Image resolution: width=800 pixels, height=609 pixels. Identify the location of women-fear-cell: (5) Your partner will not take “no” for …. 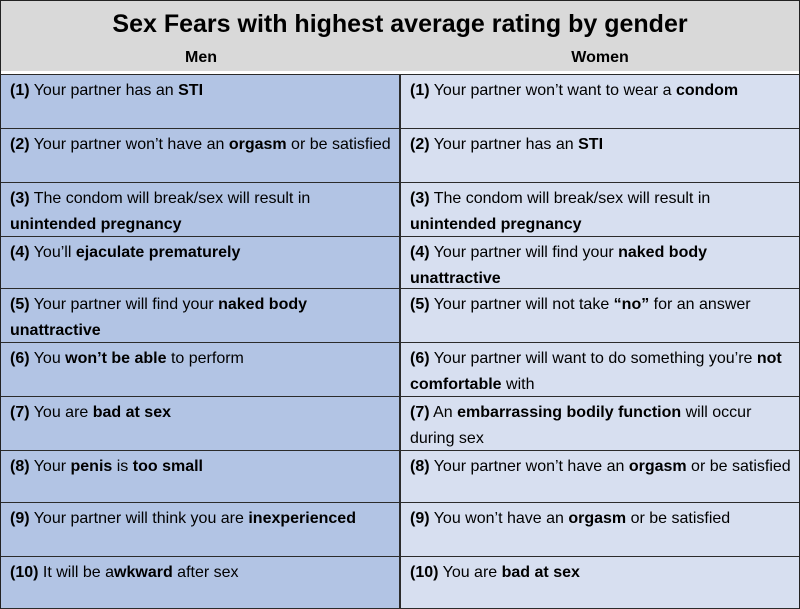
(599, 315).